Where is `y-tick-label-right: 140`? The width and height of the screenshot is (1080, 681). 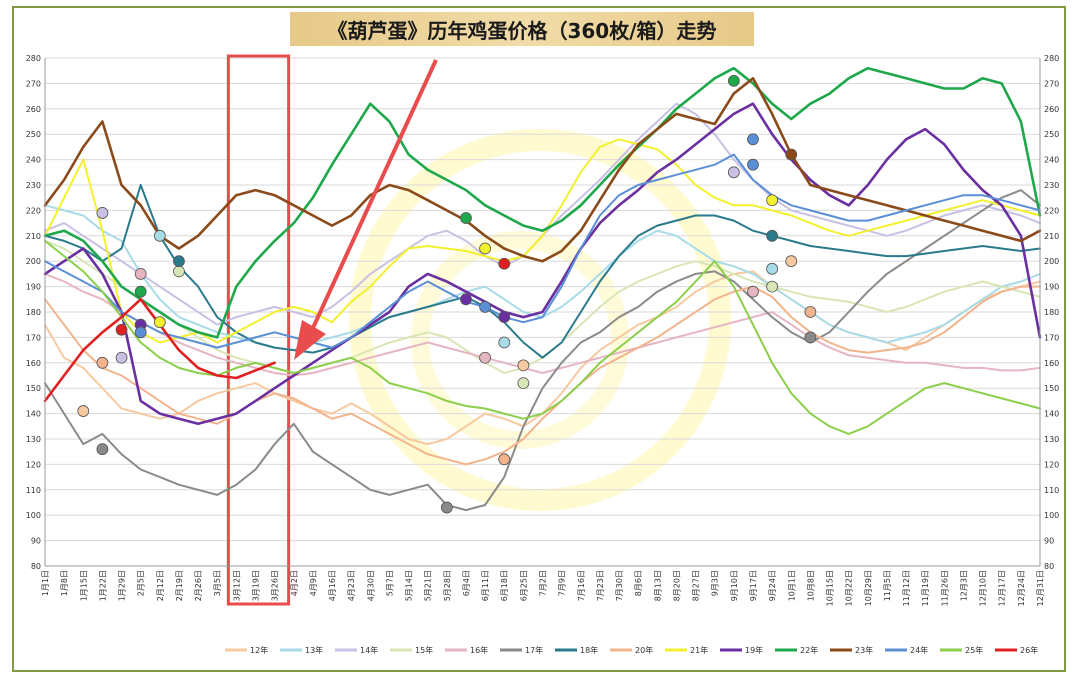 y-tick-label-right: 140 is located at coordinates (1051, 414).